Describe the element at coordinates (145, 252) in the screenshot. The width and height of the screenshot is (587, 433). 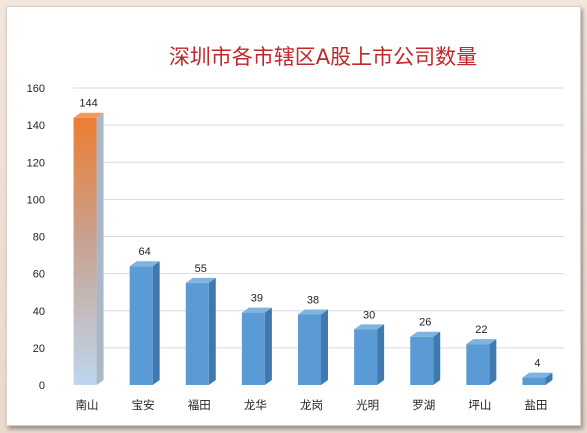
I see `data-label: 64` at that location.